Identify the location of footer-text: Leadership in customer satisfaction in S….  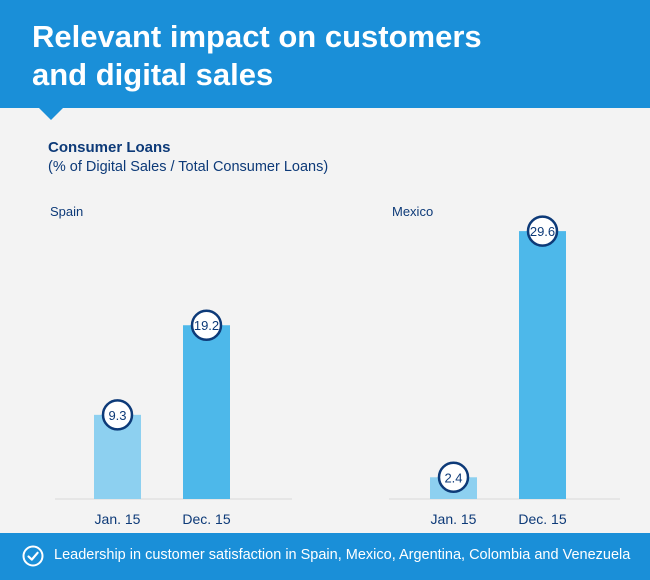
(342, 555).